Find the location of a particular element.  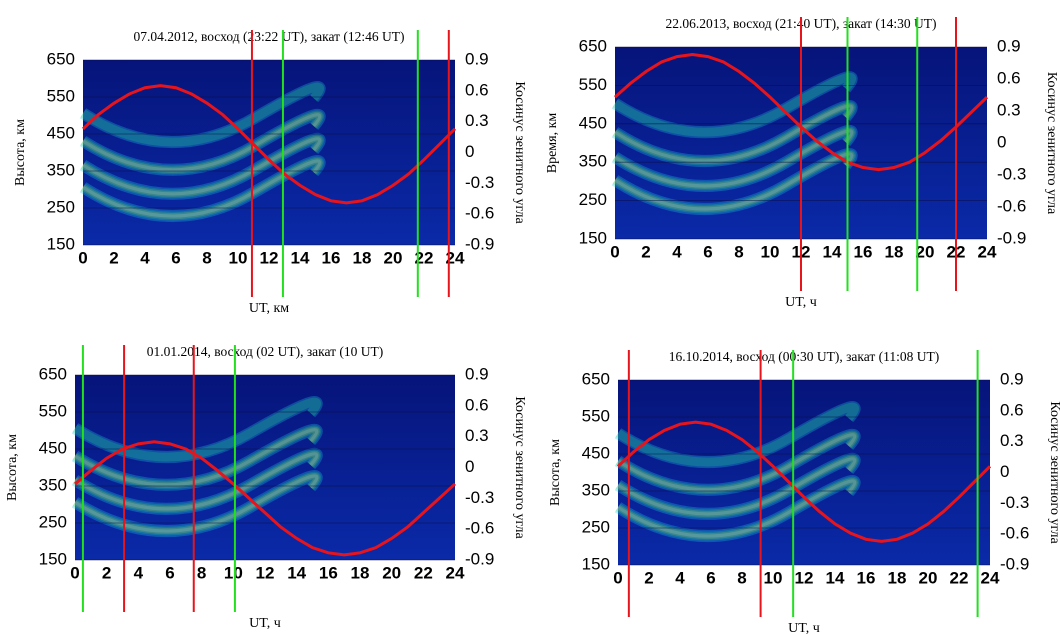

cosine-line is located at coordinates (804, 481).